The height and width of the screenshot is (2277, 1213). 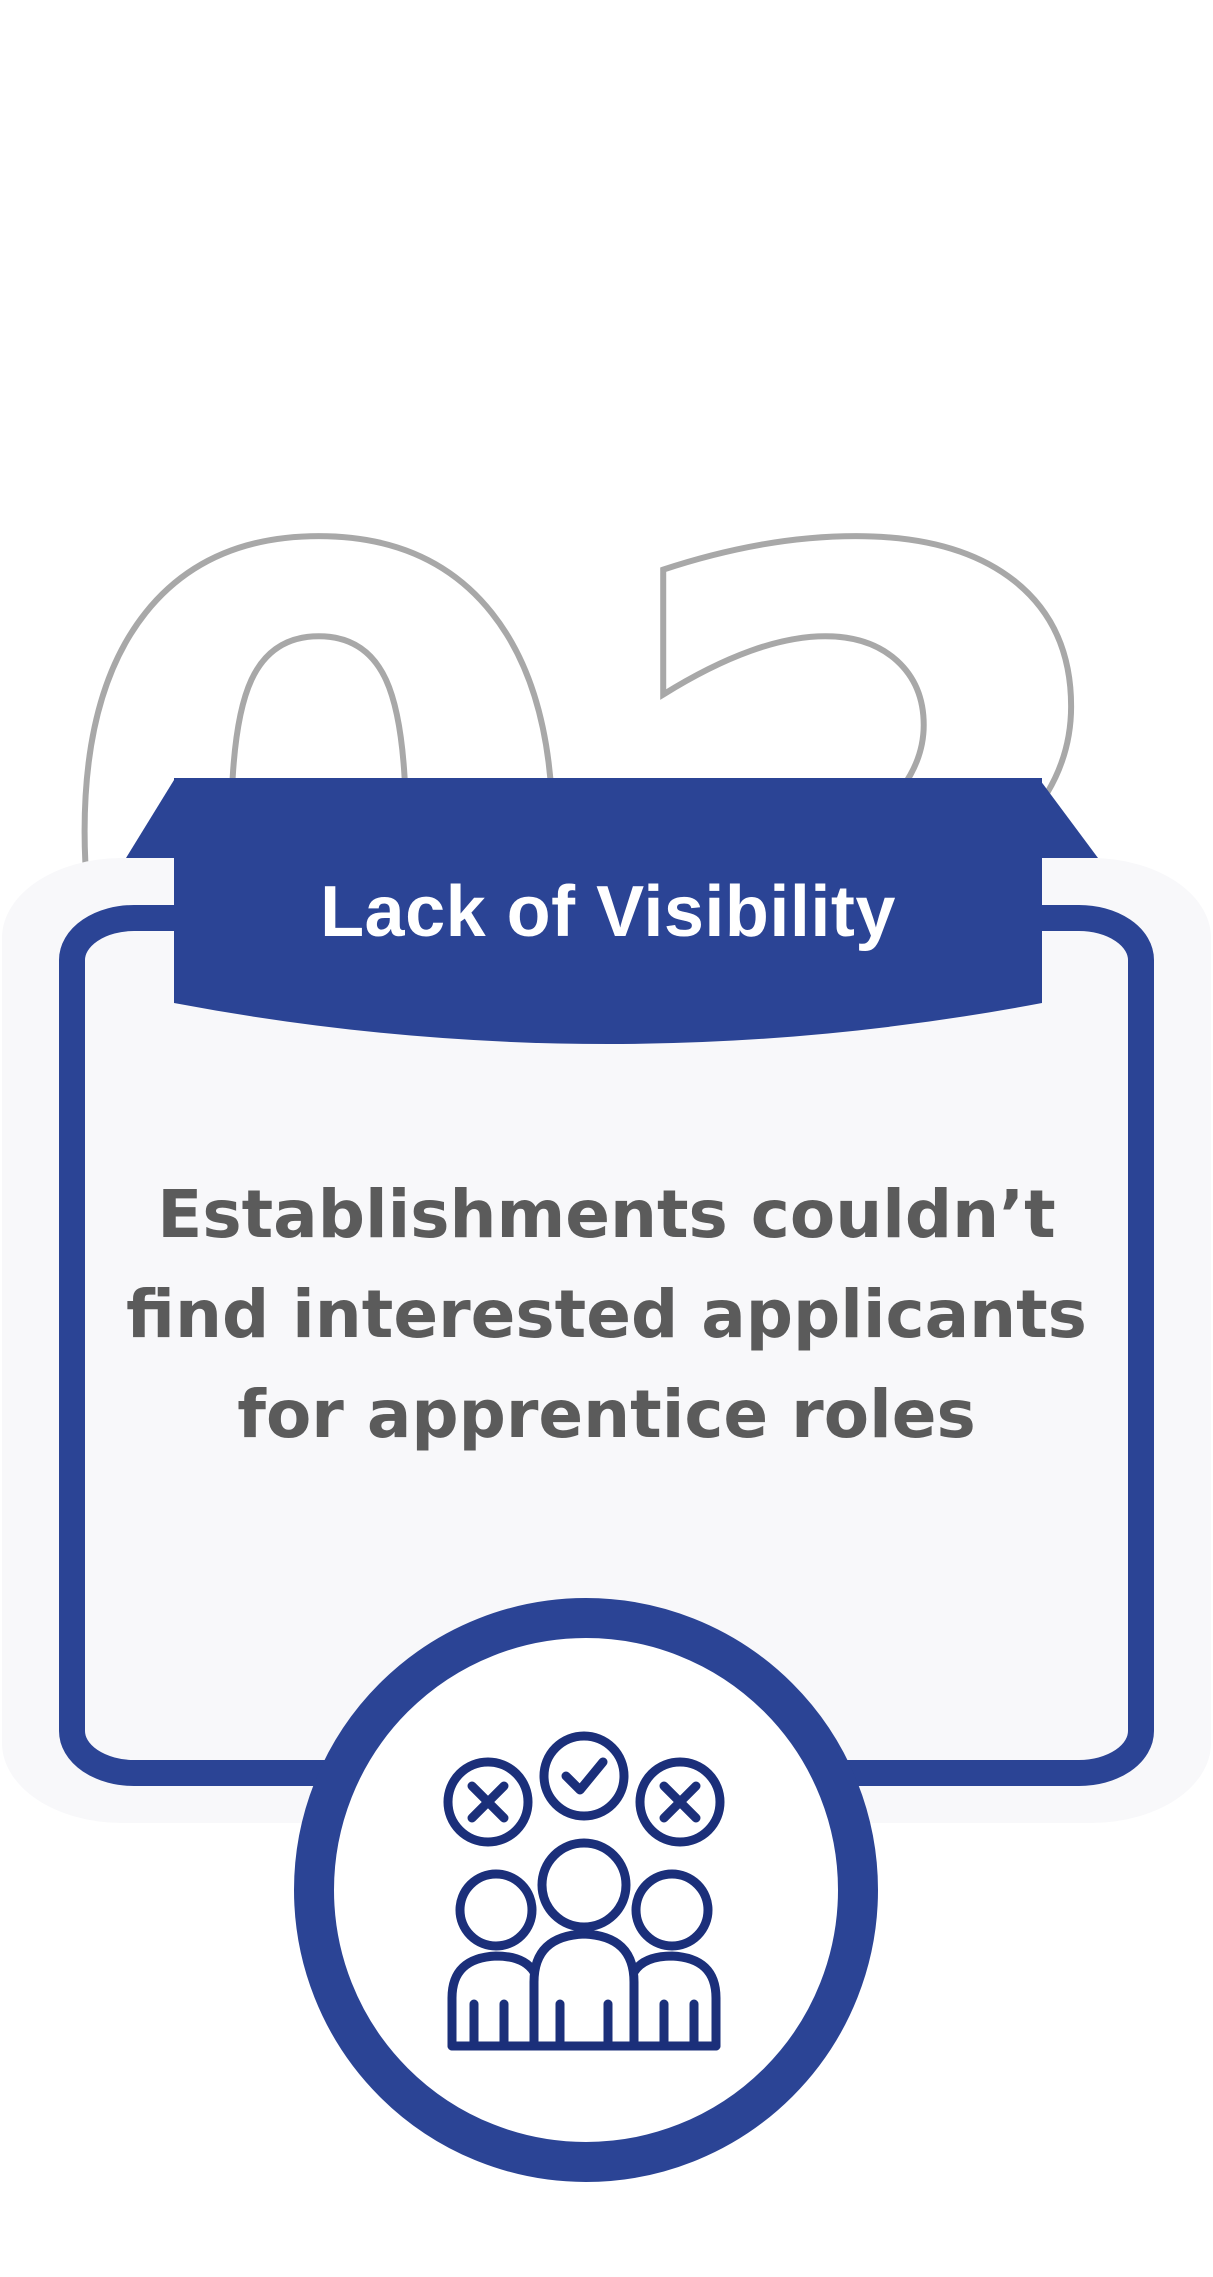 I want to click on person-right-body, so click(x=675, y=2001).